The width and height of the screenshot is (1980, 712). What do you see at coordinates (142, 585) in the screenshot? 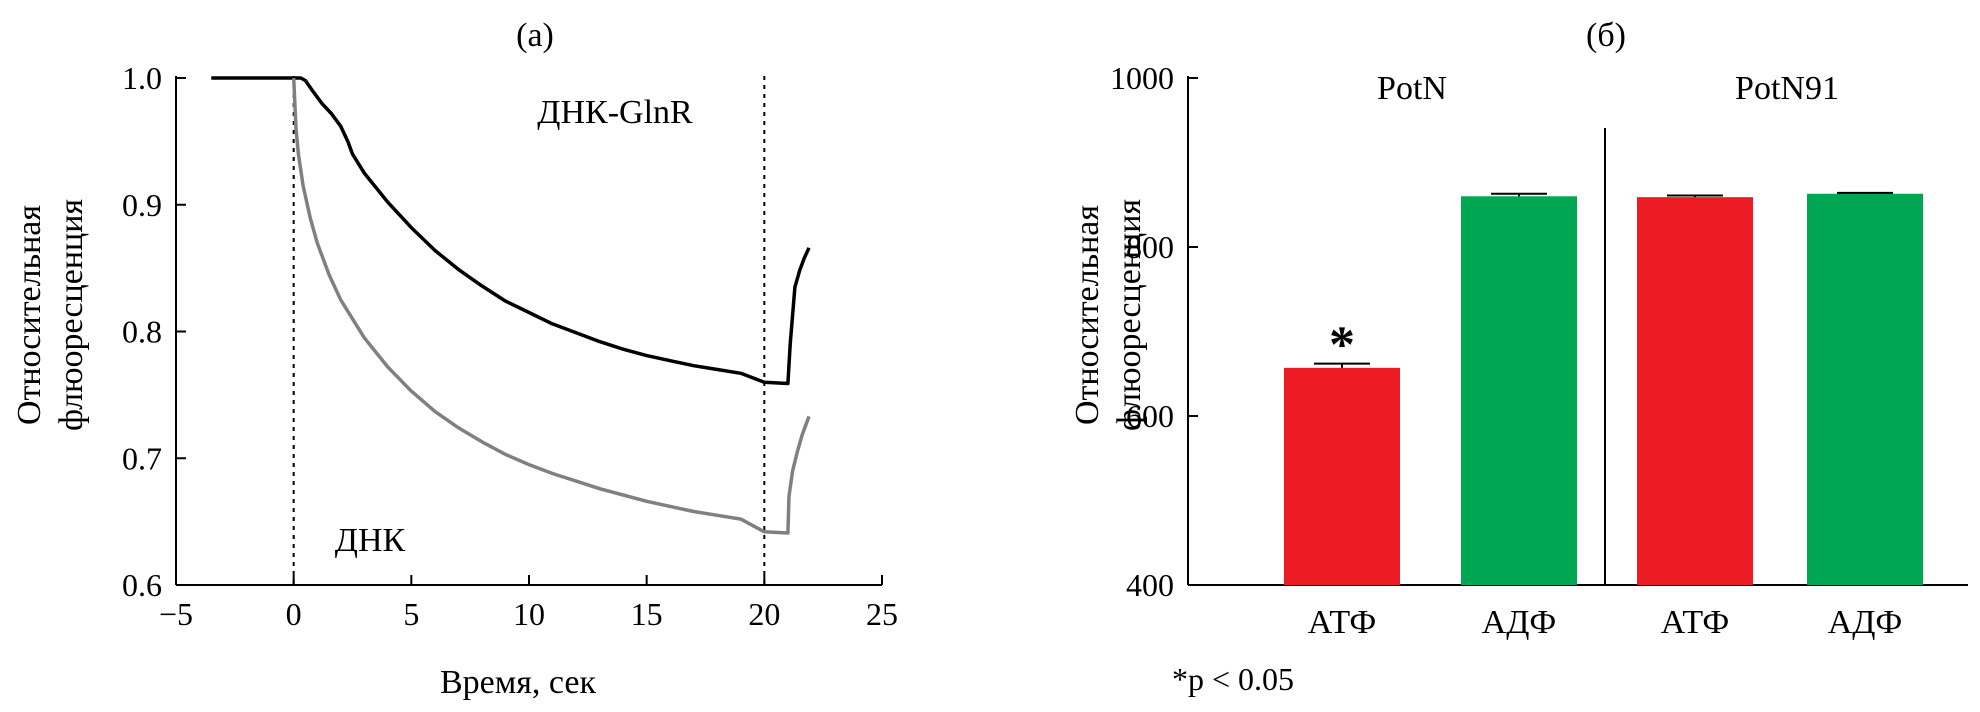
I see `y-tick-label: 0.6` at bounding box center [142, 585].